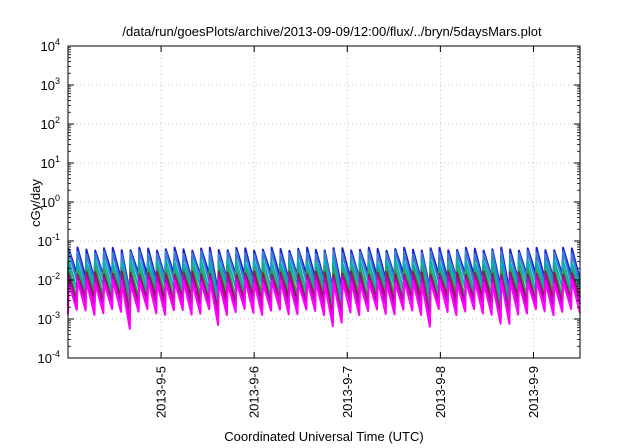  I want to click on y-tick-label: 10¹, so click(50, 162).